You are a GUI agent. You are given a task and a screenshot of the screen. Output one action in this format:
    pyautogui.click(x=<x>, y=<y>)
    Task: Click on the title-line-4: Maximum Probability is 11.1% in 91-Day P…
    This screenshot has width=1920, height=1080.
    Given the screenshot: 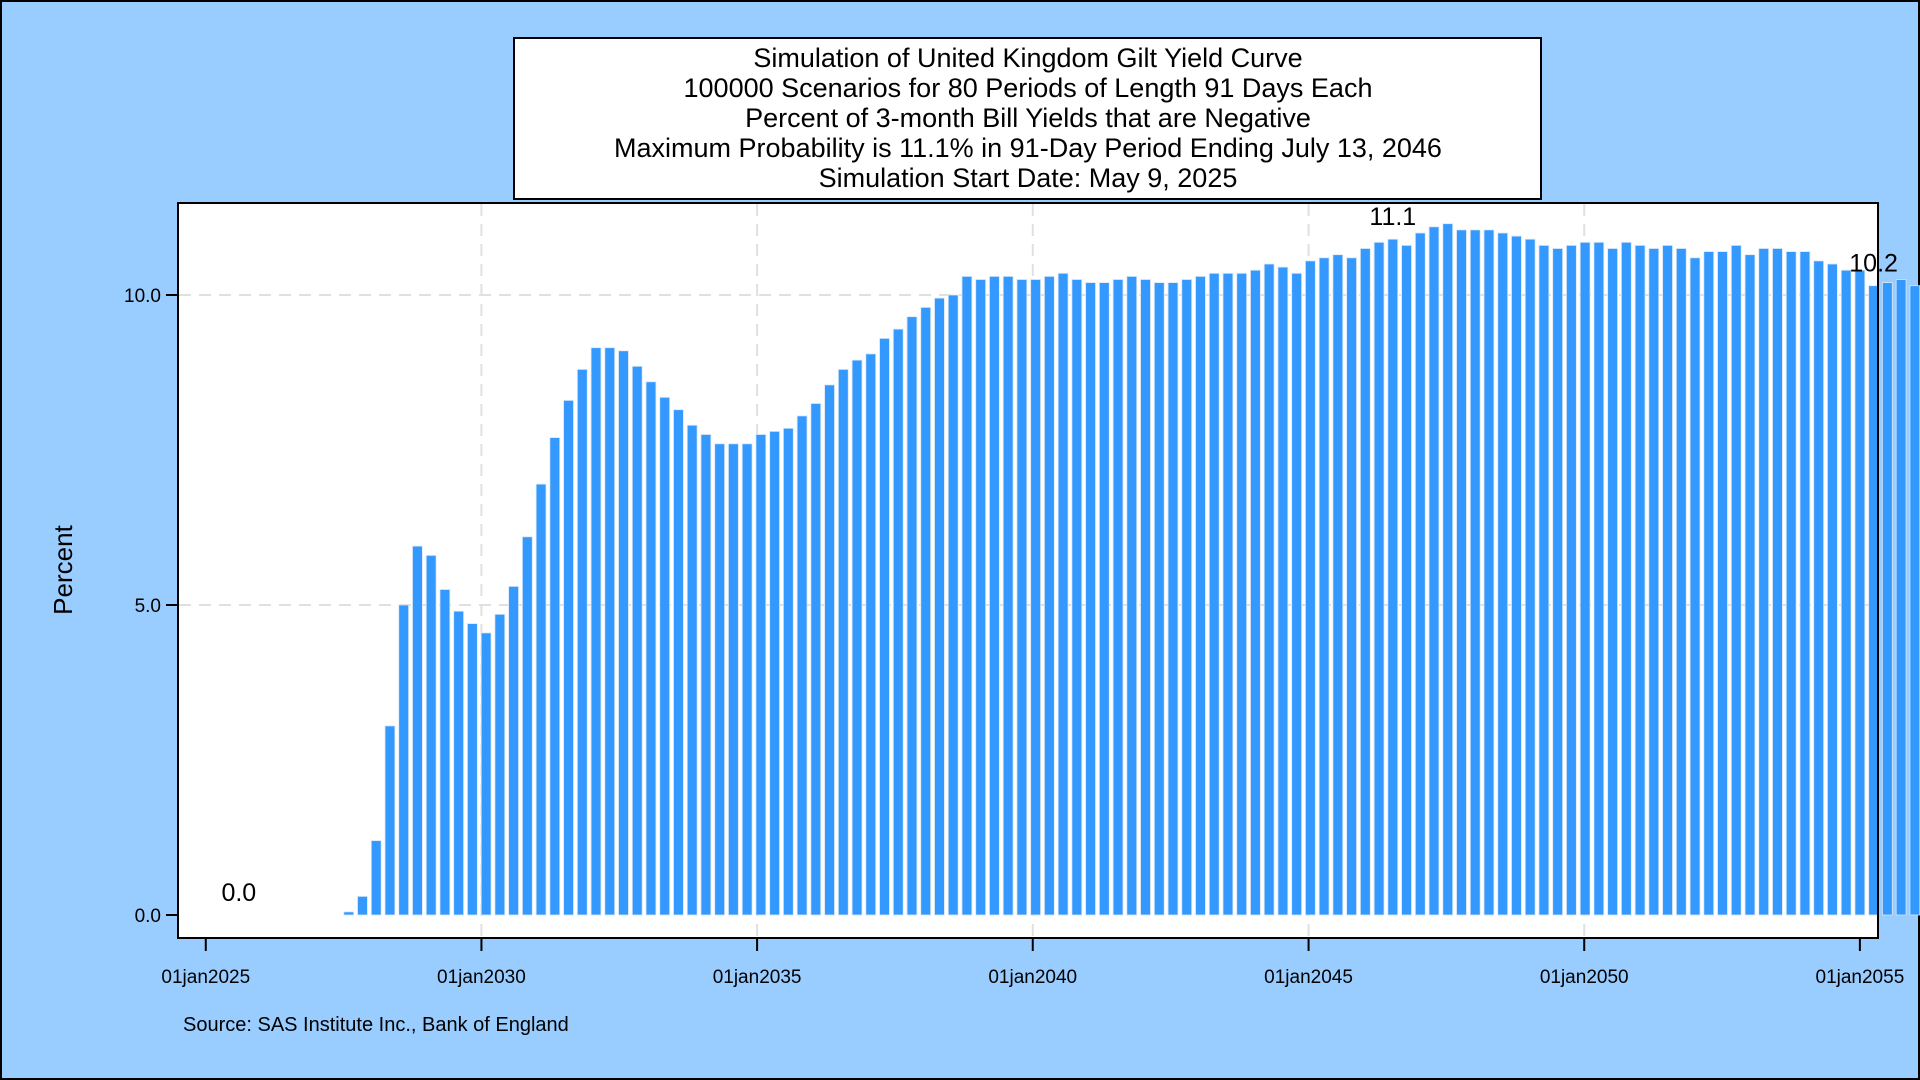 What is the action you would take?
    pyautogui.click(x=1028, y=148)
    